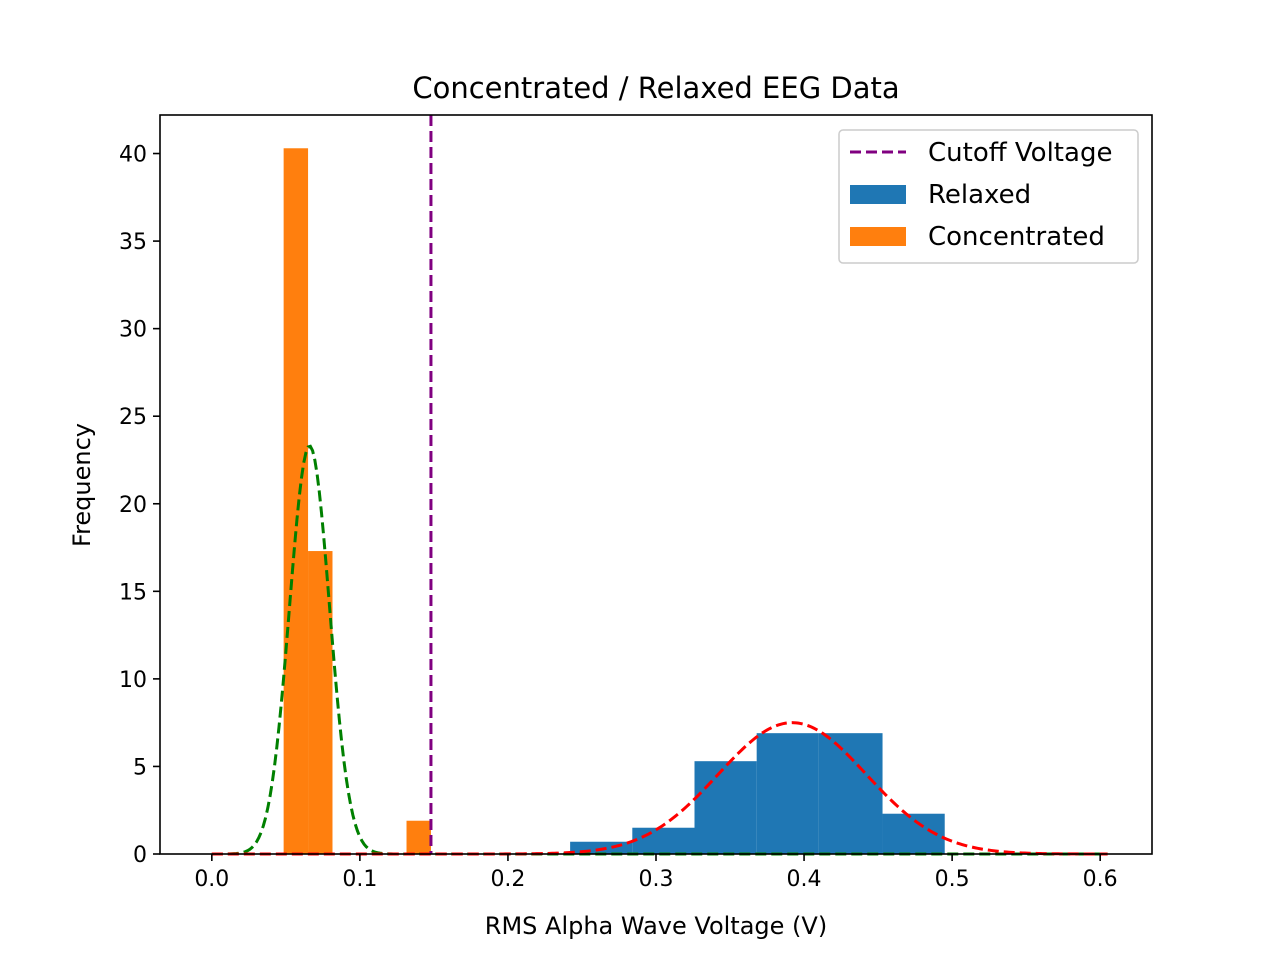 This screenshot has width=1280, height=960. I want to click on y-tick-label: 10, so click(133, 680).